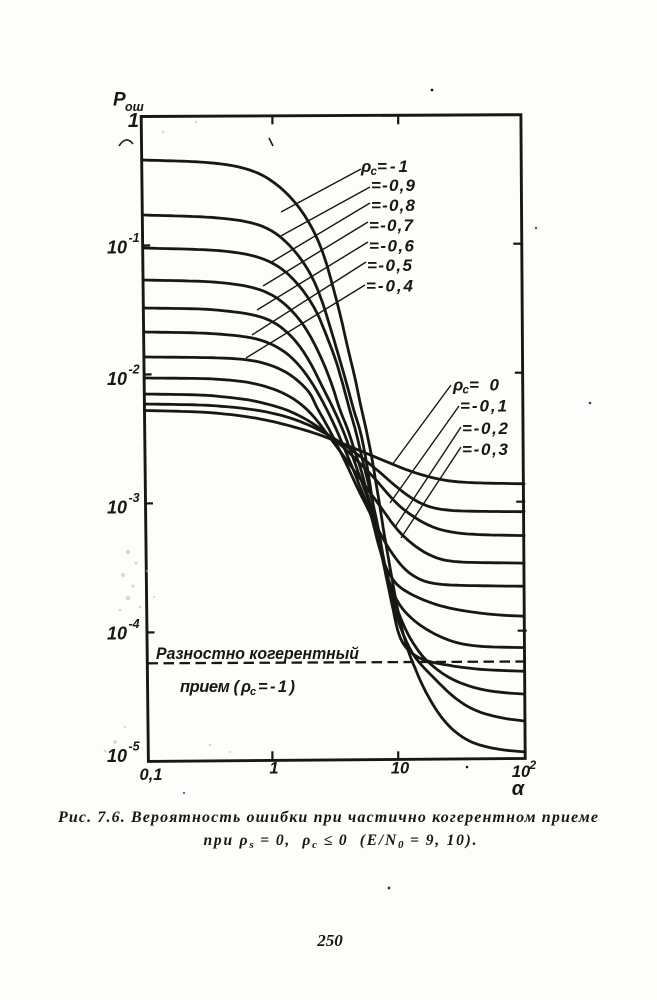 This screenshot has height=1000, width=657. I want to click on svg-text: -1, so click(134, 238).